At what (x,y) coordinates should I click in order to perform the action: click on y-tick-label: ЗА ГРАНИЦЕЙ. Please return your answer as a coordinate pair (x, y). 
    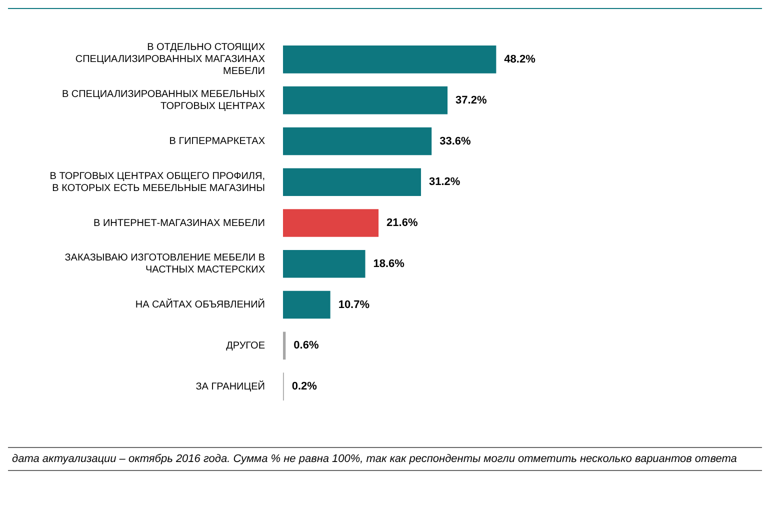
    Looking at the image, I should click on (230, 385).